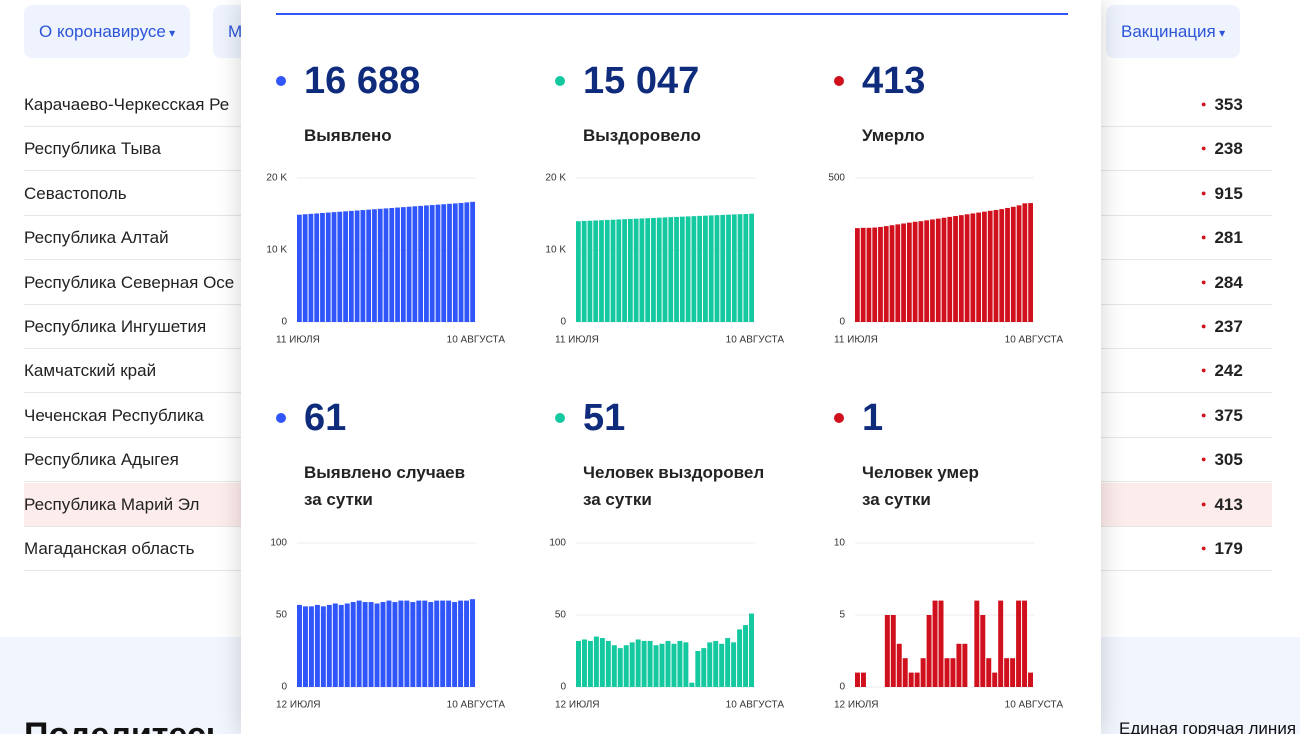  Describe the element at coordinates (1221, 149) in the screenshot. I see `region-value: 238` at that location.